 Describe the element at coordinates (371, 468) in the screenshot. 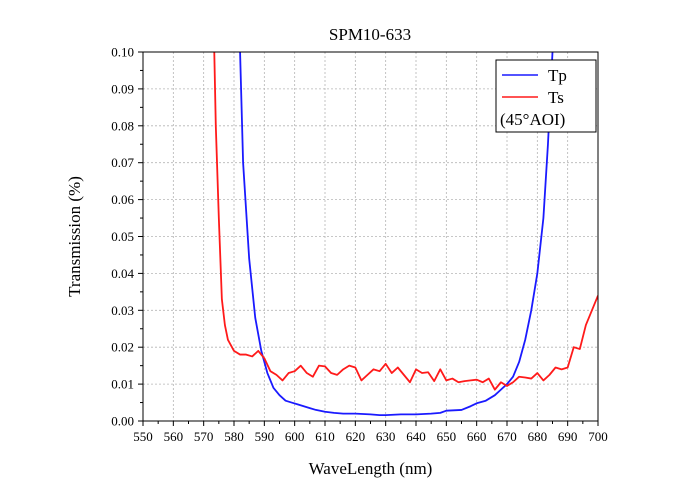

I see `x-axis-title: WaveLength (nm)` at that location.